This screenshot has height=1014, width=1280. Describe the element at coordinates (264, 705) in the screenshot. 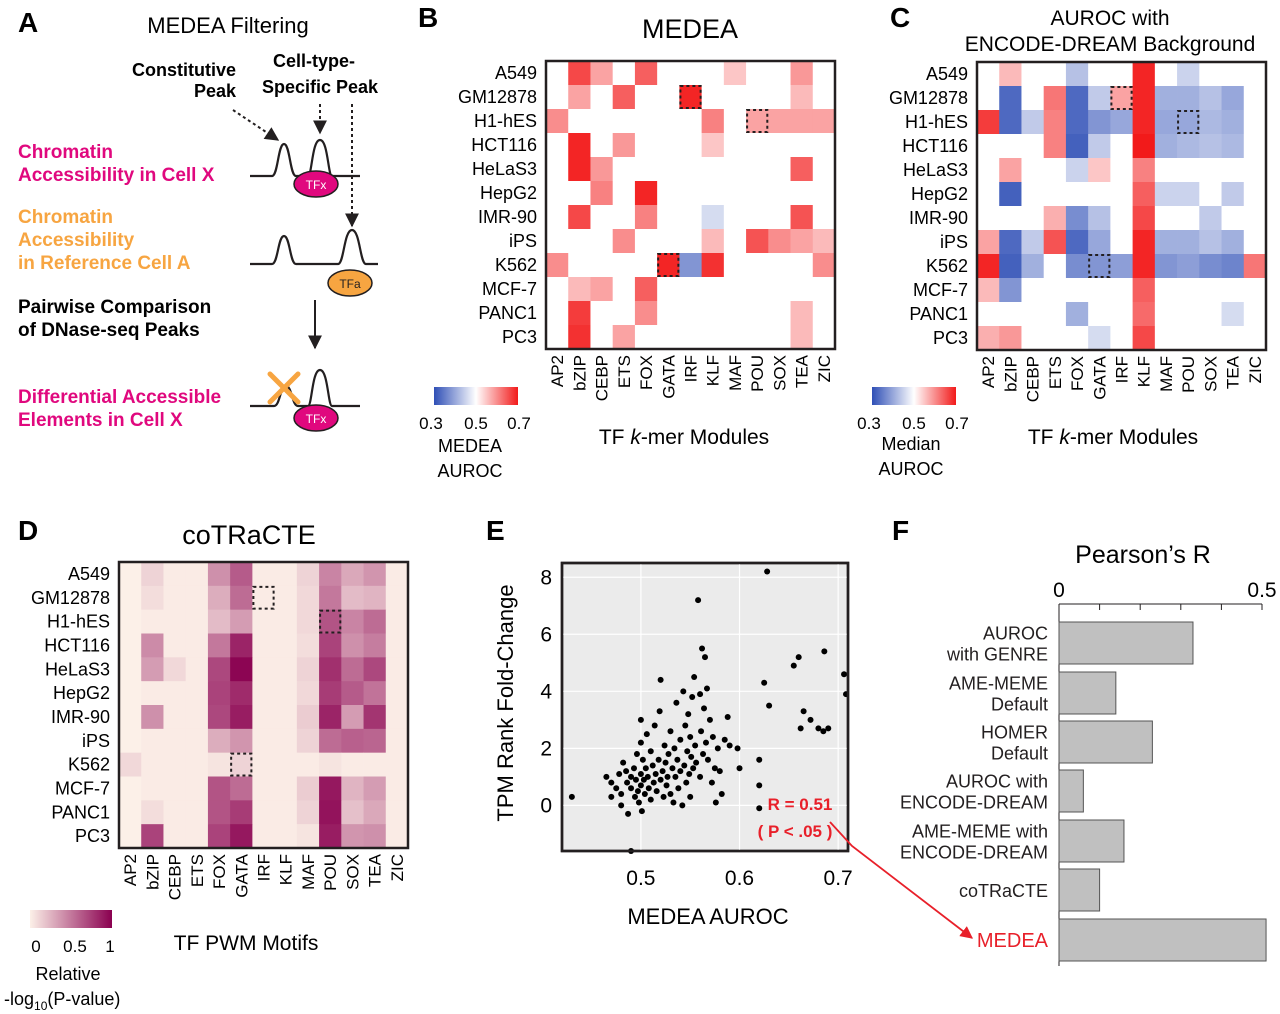

I see `heatmap-d` at that location.